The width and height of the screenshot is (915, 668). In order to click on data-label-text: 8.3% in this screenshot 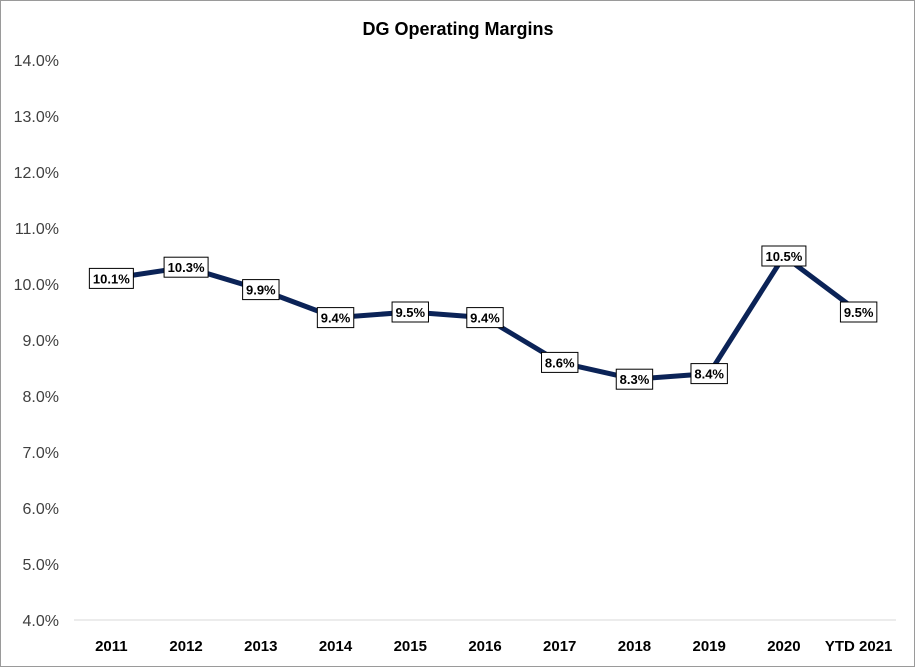, I will do `click(635, 379)`.